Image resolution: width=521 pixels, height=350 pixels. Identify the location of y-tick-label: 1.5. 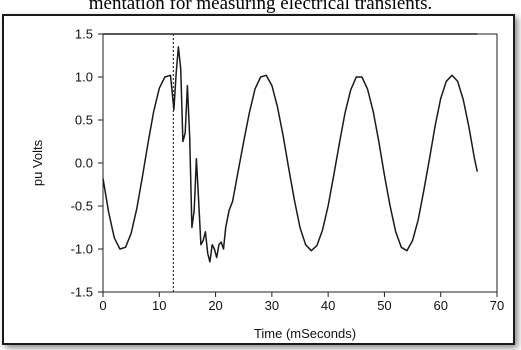
(84, 34).